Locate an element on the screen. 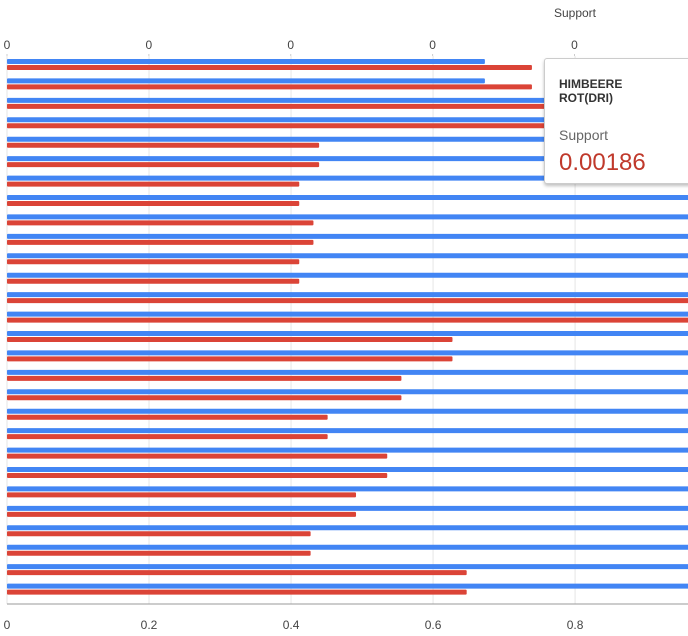 This screenshot has width=688, height=636. tooltip-value: 0.00186 is located at coordinates (602, 162).